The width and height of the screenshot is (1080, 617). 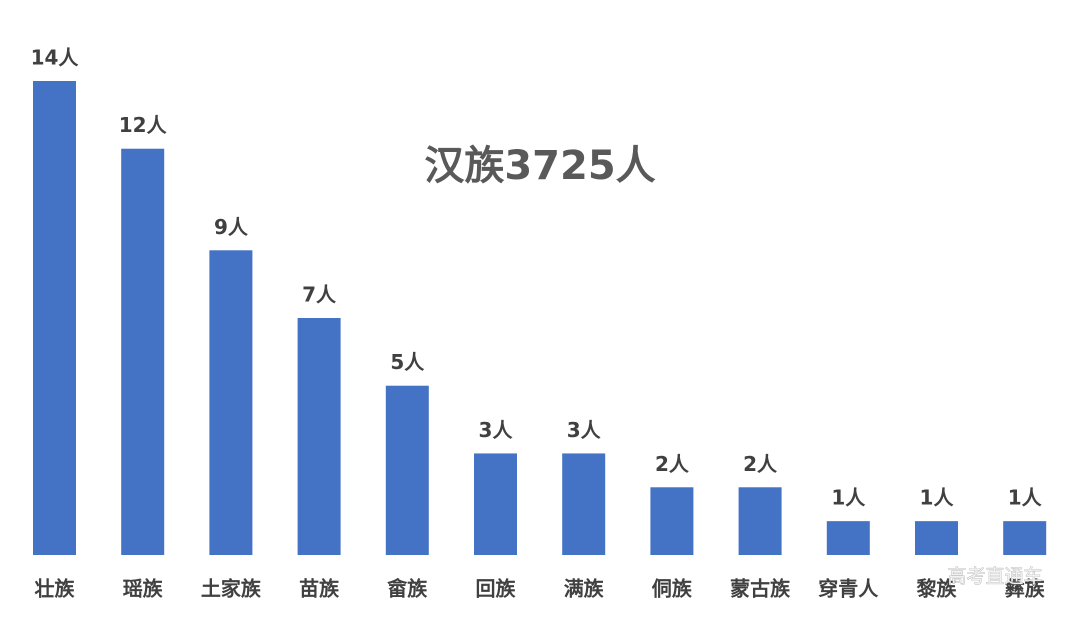 What do you see at coordinates (231, 589) in the screenshot?
I see `x-tick-label: 土家族` at bounding box center [231, 589].